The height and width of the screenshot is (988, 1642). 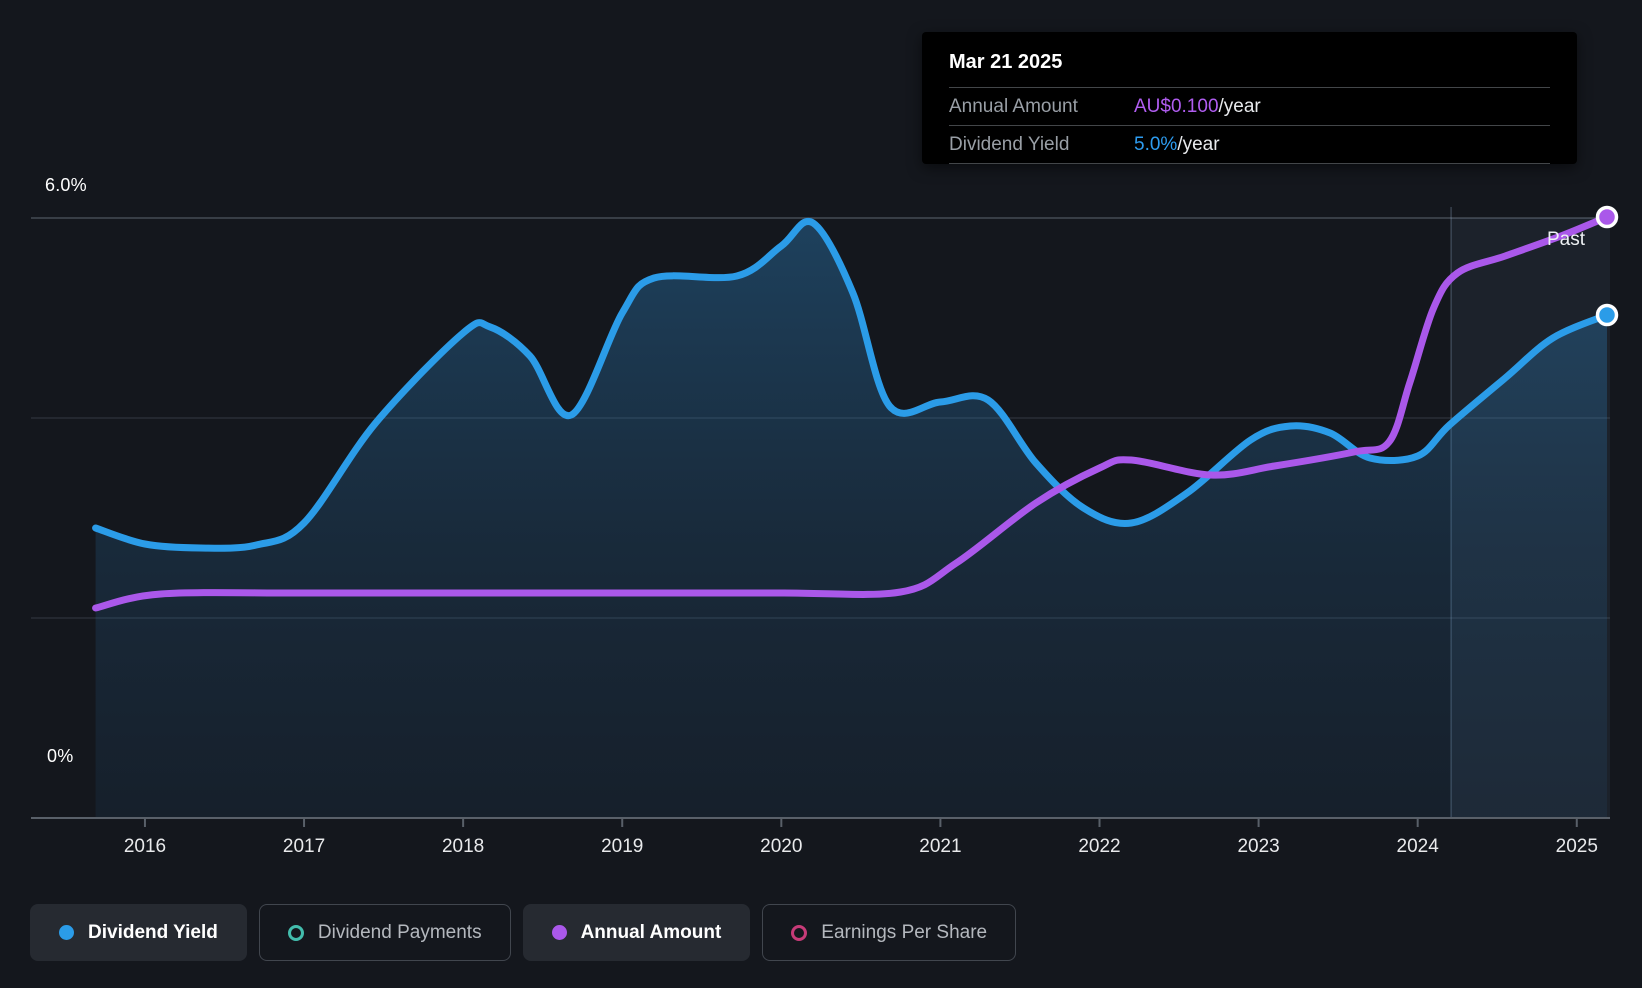 I want to click on past-label: Past, so click(x=1566, y=239).